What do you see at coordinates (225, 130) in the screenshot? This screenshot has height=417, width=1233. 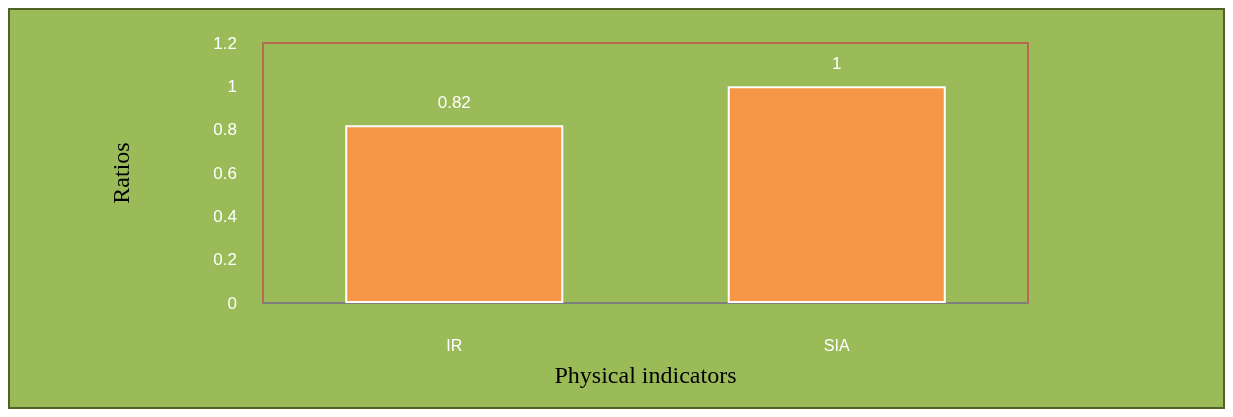 I see `y-tick-label: 0.8` at bounding box center [225, 130].